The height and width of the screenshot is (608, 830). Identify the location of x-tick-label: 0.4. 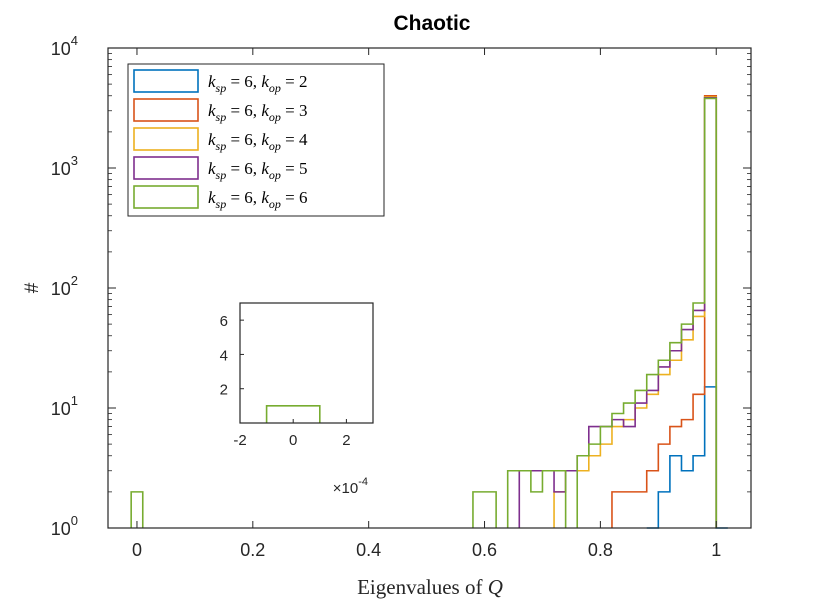
(368, 550).